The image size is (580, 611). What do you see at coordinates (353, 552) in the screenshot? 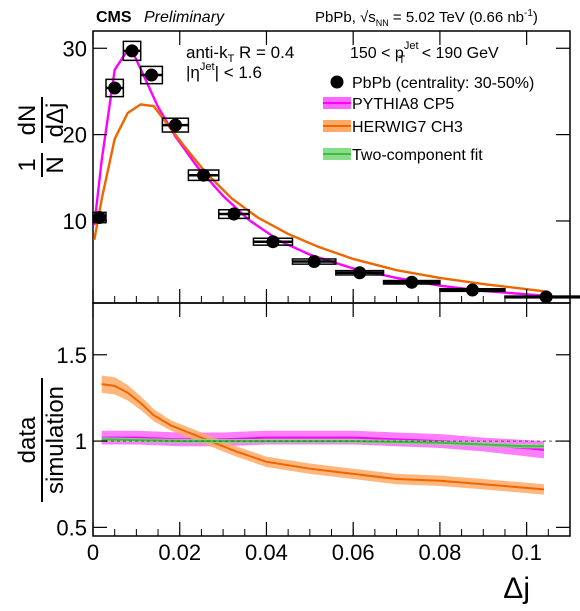
I see `x-tick-label: 0.06` at bounding box center [353, 552].